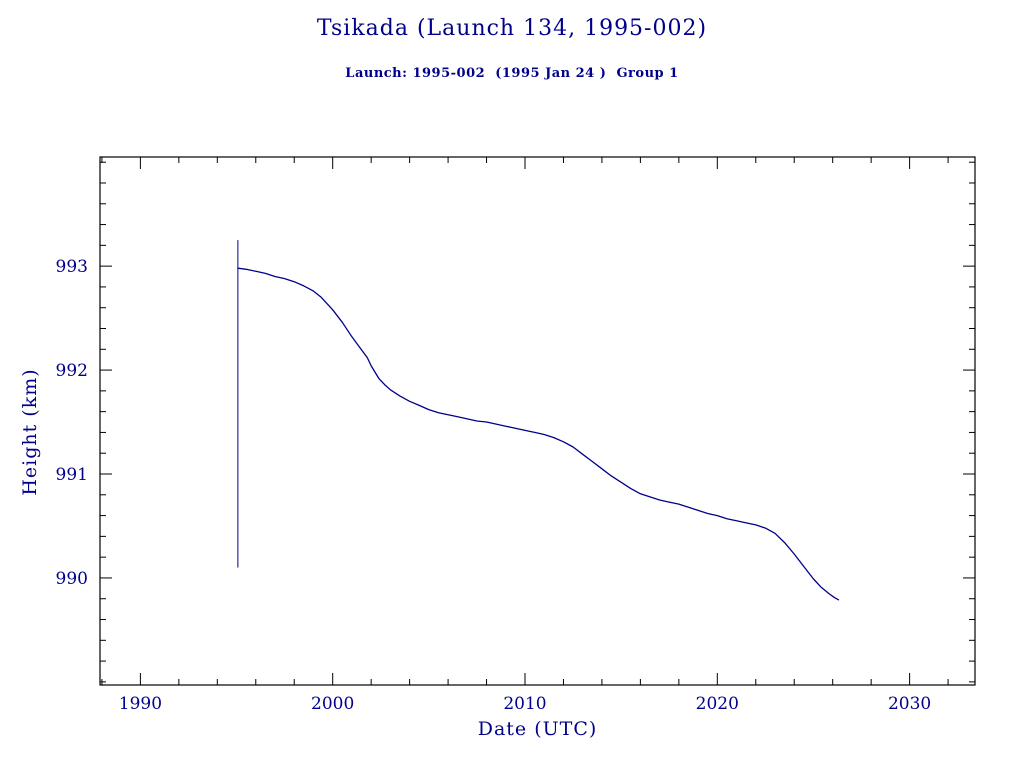 This screenshot has width=1024, height=768. I want to click on chart-subtitle: Launch: 1995-002 (1995 Jan 24 ) Group 1, so click(512, 73).